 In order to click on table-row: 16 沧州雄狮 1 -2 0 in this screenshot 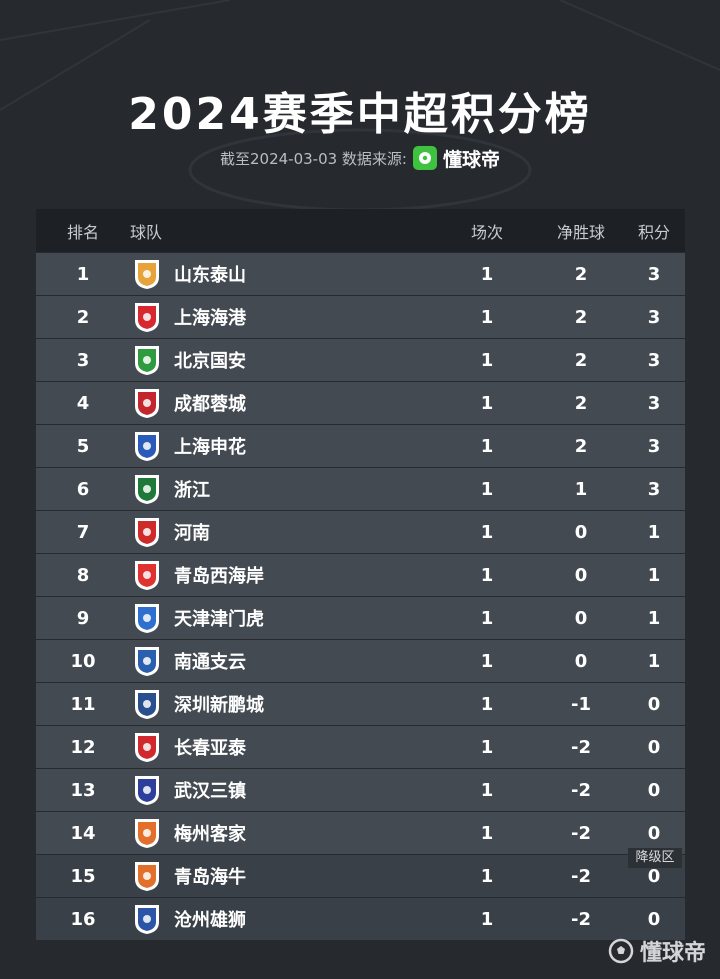, I will do `click(360, 919)`.